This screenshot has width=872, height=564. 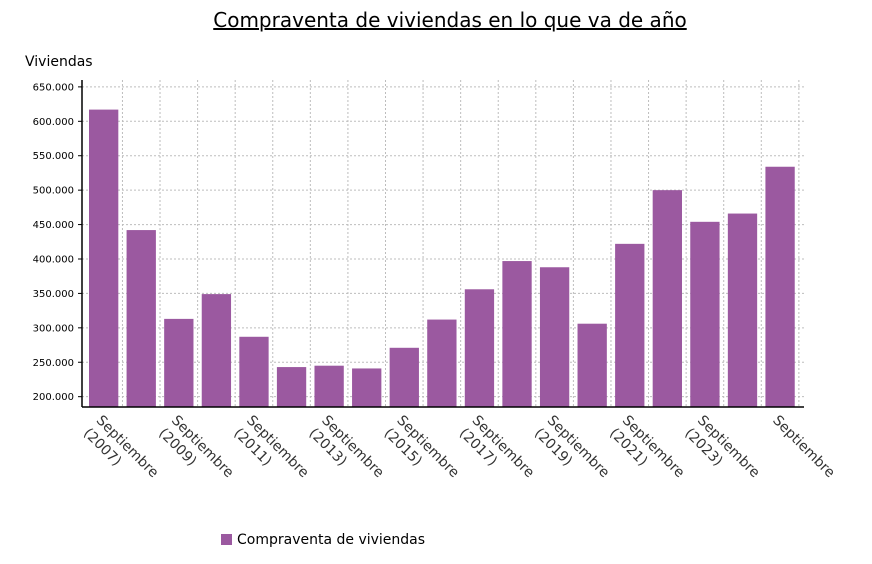 I want to click on y-tick-label: 600.000, so click(x=53, y=122).